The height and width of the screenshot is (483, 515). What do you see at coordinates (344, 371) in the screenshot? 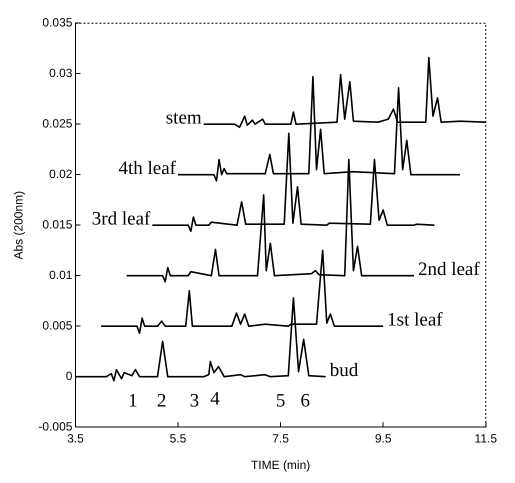
I see `series-label: bud` at bounding box center [344, 371].